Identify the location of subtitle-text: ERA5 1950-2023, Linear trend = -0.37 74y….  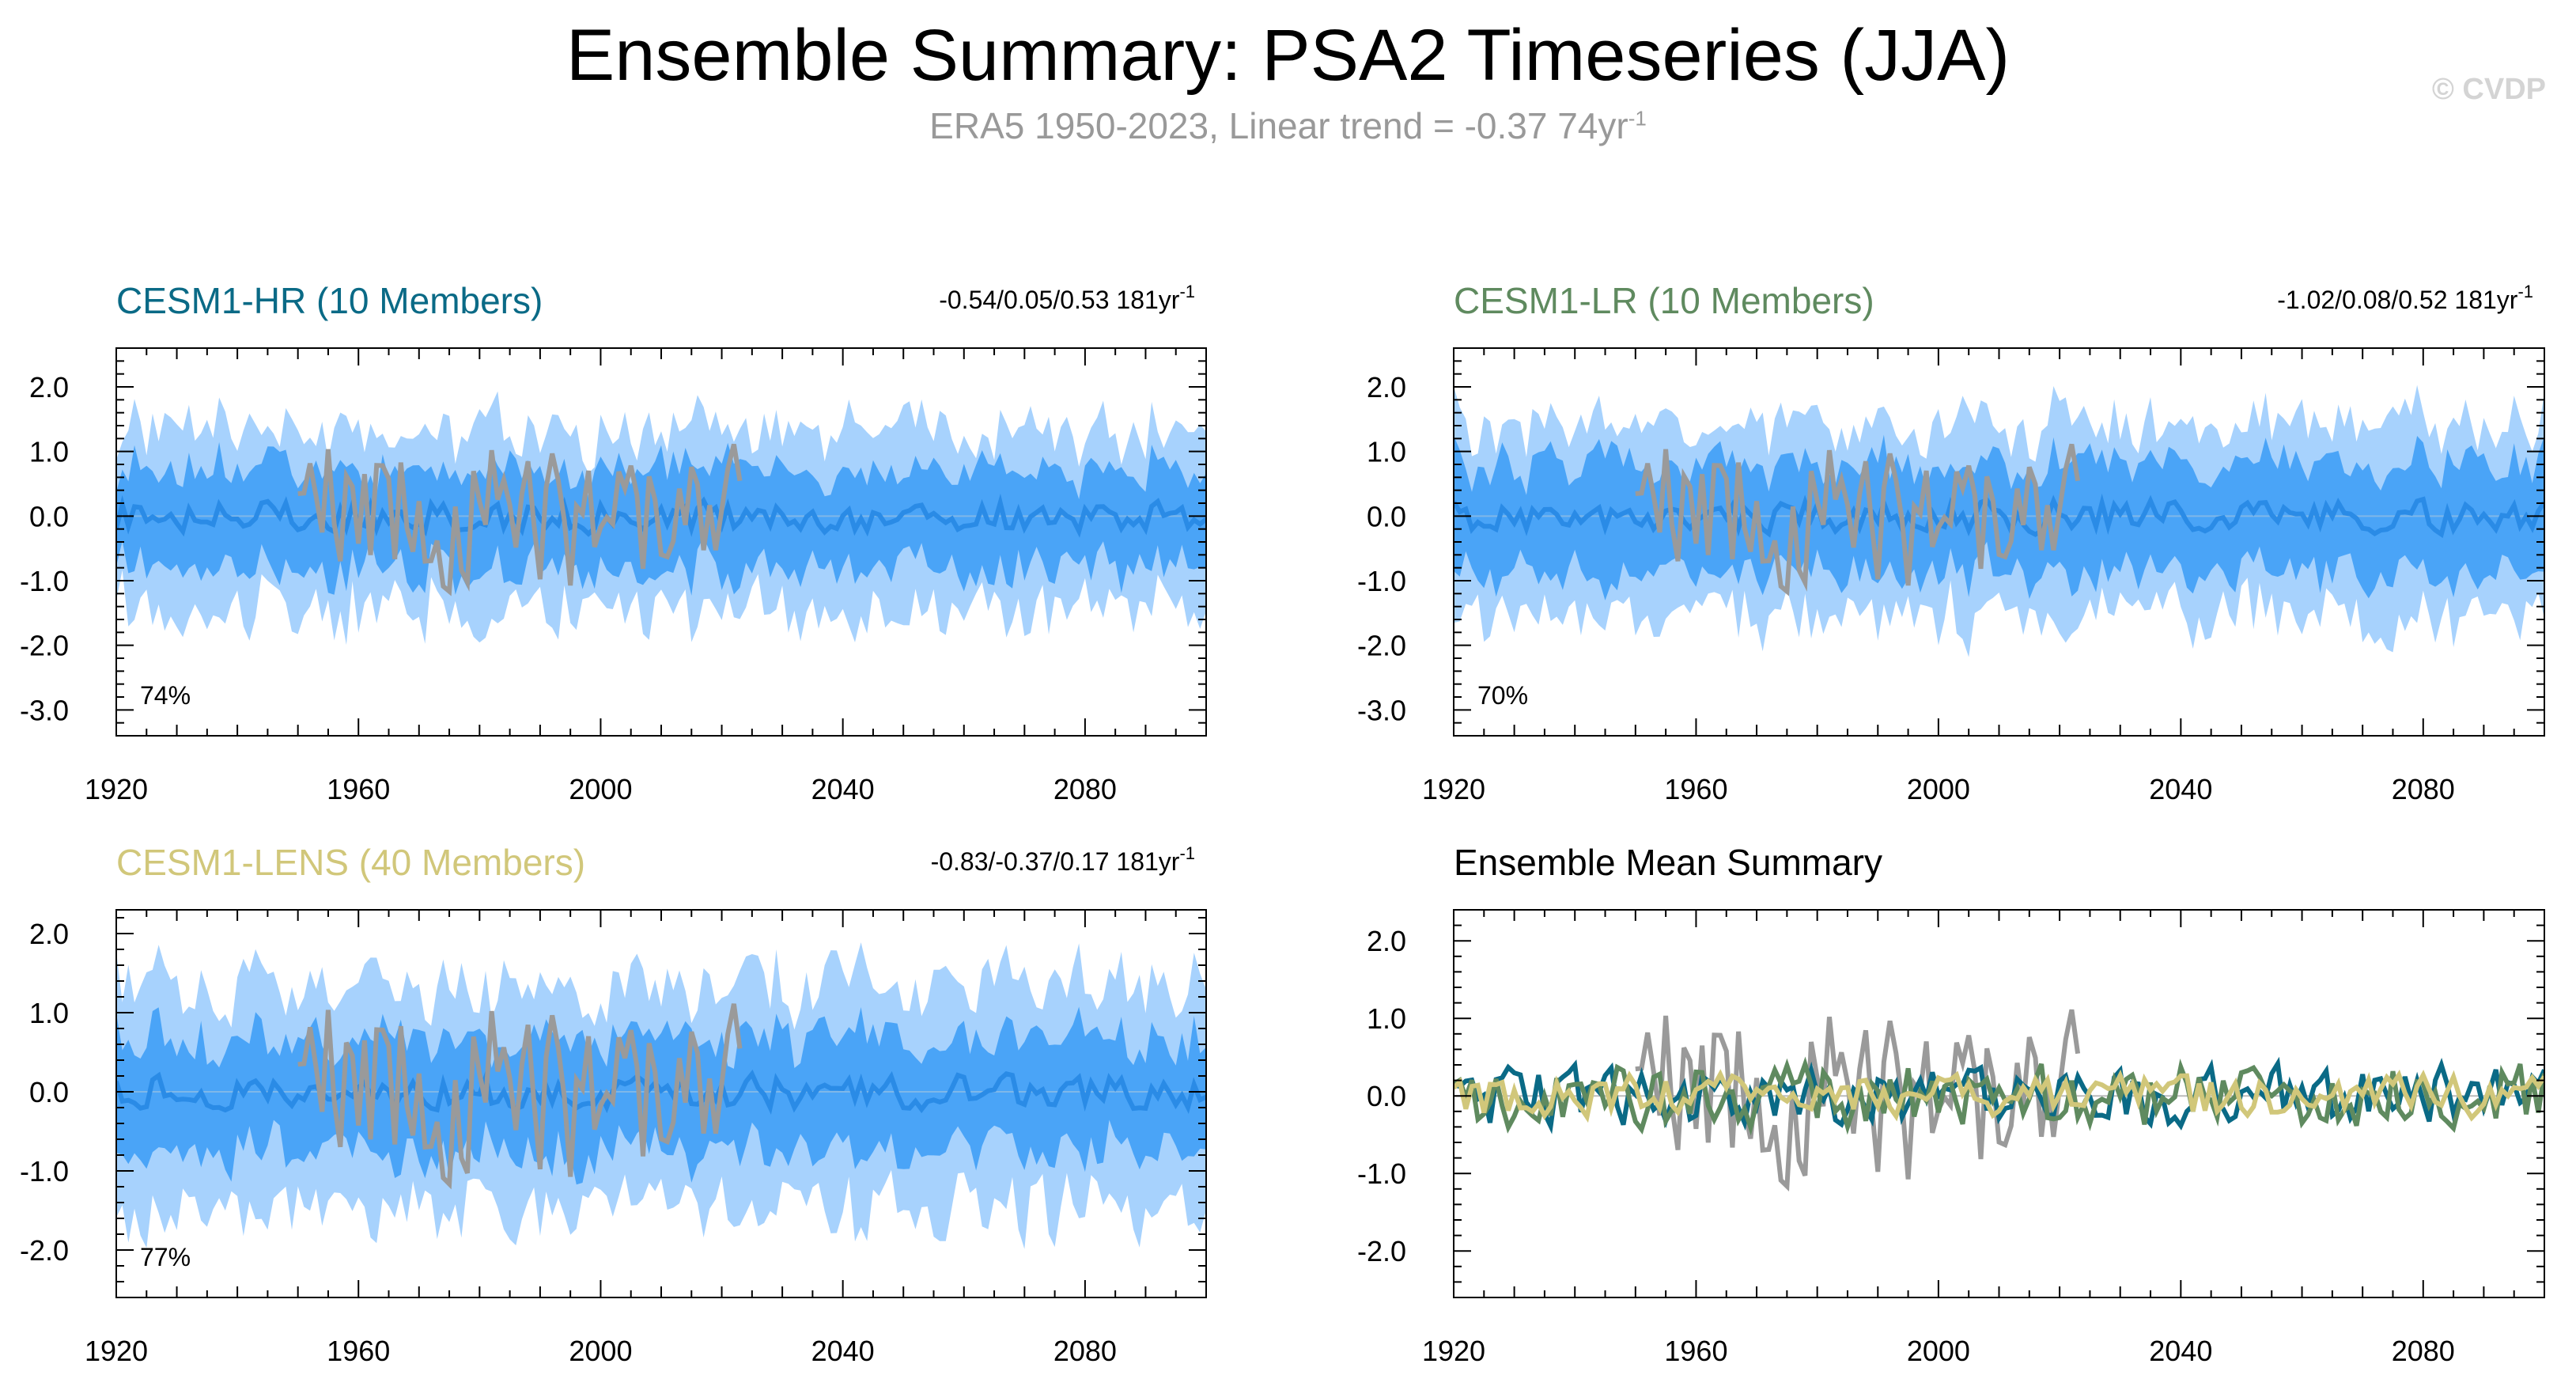
(1279, 125).